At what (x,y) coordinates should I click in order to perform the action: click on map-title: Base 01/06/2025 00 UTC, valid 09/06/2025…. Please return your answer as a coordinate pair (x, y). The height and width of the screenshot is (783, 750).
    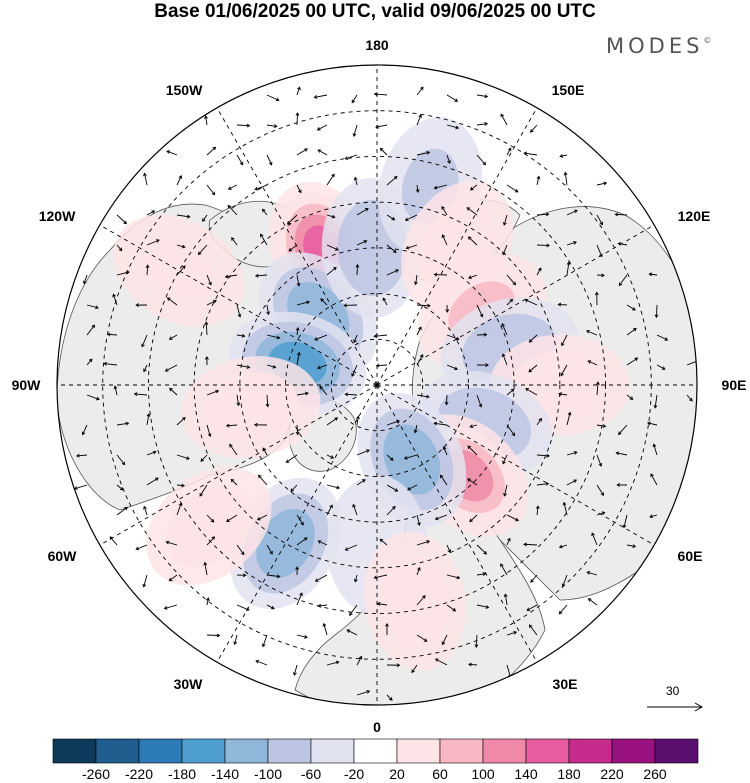
    Looking at the image, I should click on (375, 11).